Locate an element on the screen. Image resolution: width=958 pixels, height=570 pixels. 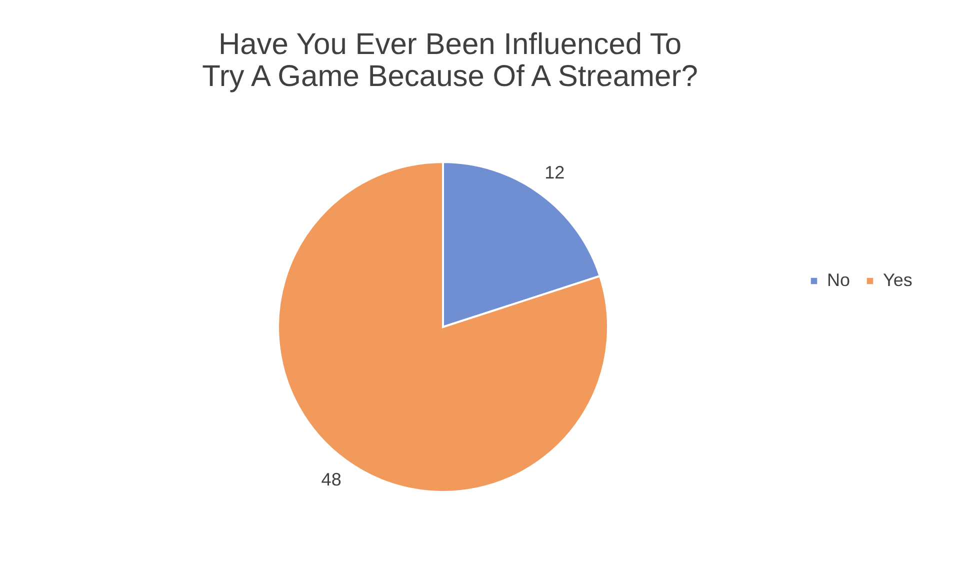
data-label: 48 is located at coordinates (331, 480).